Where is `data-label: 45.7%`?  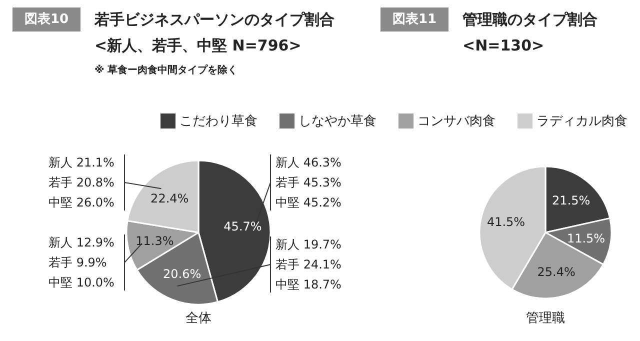 data-label: 45.7% is located at coordinates (243, 226).